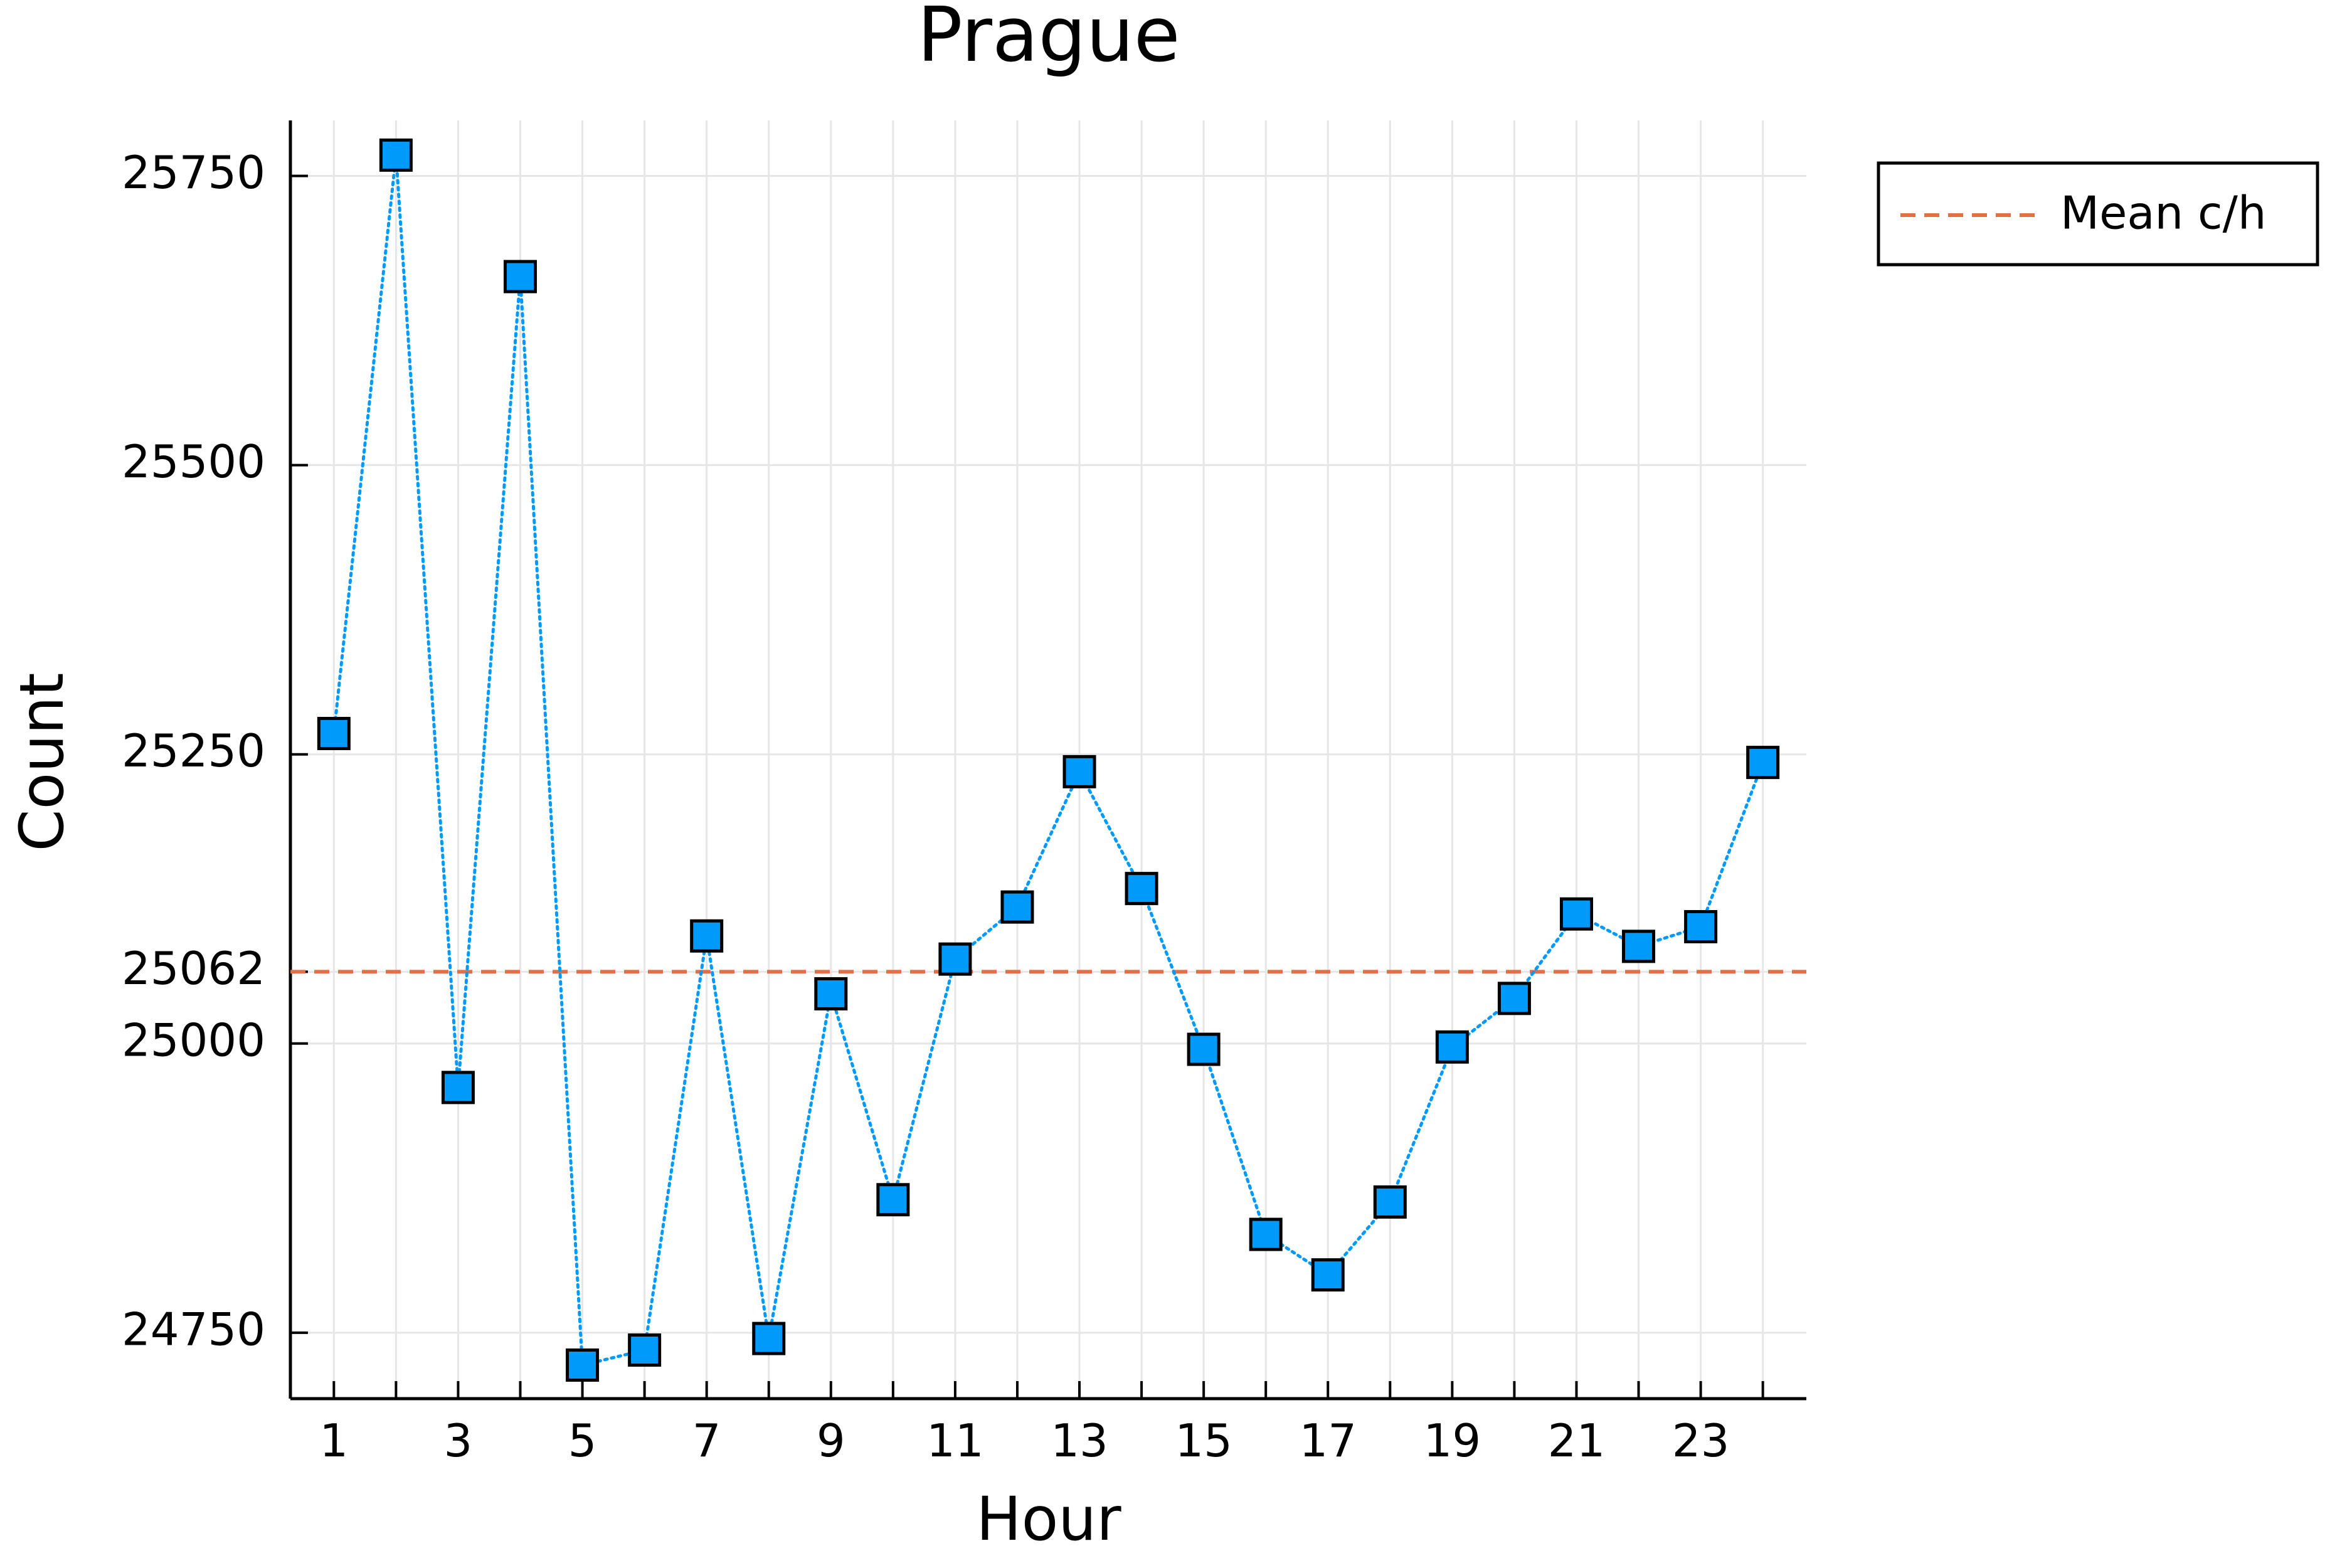 Image resolution: width=2352 pixels, height=1568 pixels. I want to click on x-tick-label-15: 15, so click(1203, 1441).